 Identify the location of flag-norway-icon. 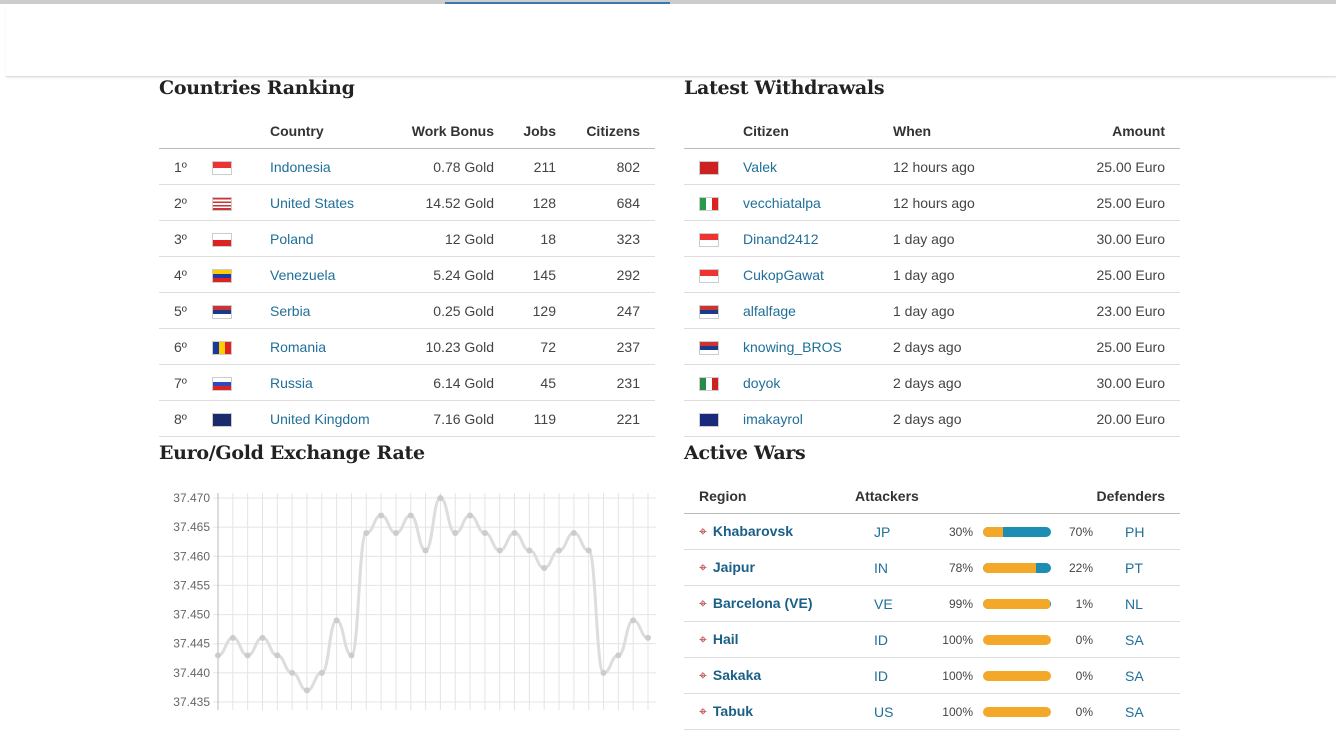
(709, 167).